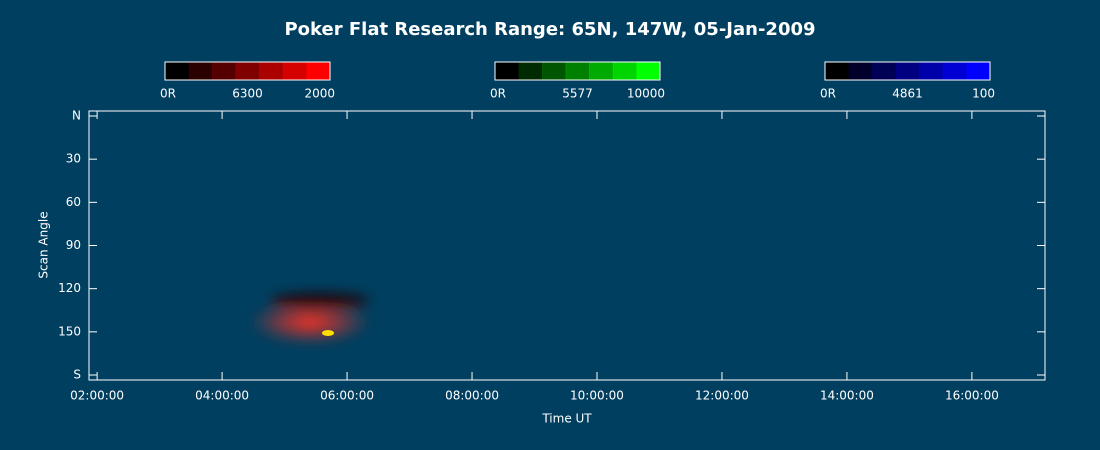  I want to click on colorbar-high: 10000, so click(646, 94).